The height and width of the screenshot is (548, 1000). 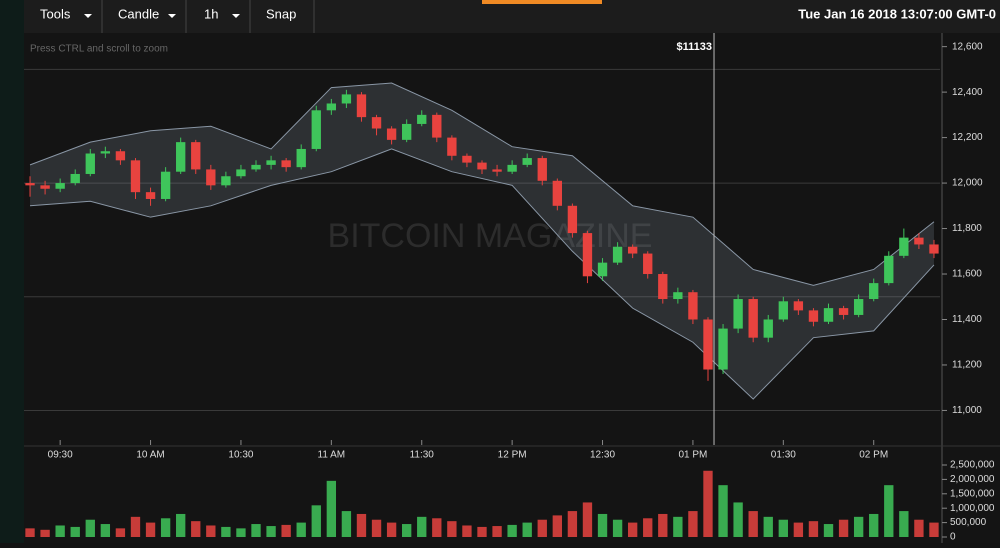 What do you see at coordinates (211, 13) in the screenshot?
I see `toolbar-button: 1h` at bounding box center [211, 13].